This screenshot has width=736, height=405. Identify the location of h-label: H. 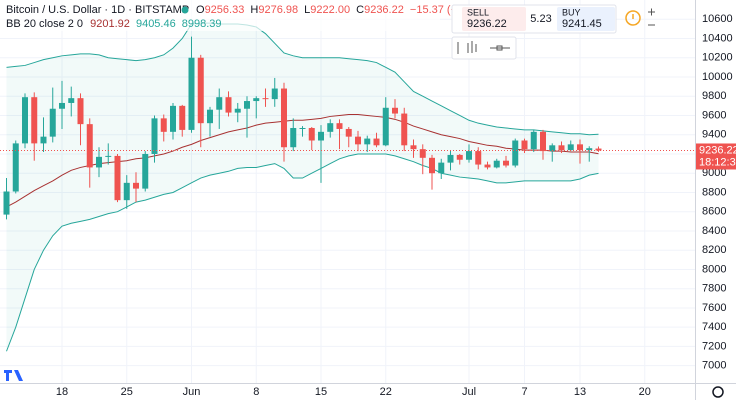
(254, 10).